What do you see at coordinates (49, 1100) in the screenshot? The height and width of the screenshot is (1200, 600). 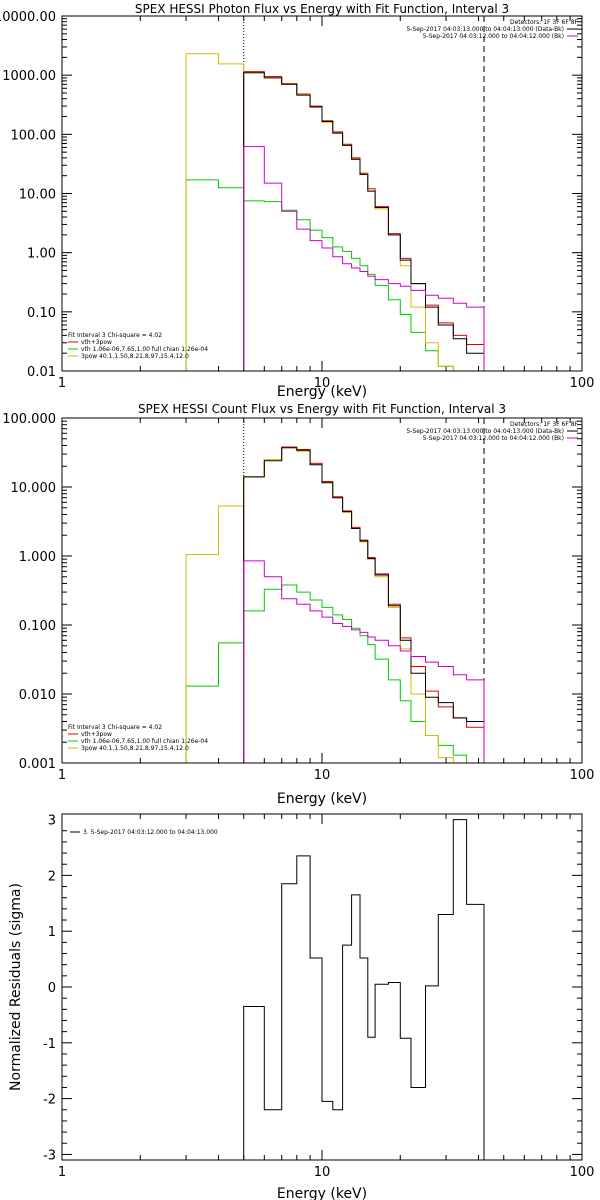 I see `y-tick-label: -2` at bounding box center [49, 1100].